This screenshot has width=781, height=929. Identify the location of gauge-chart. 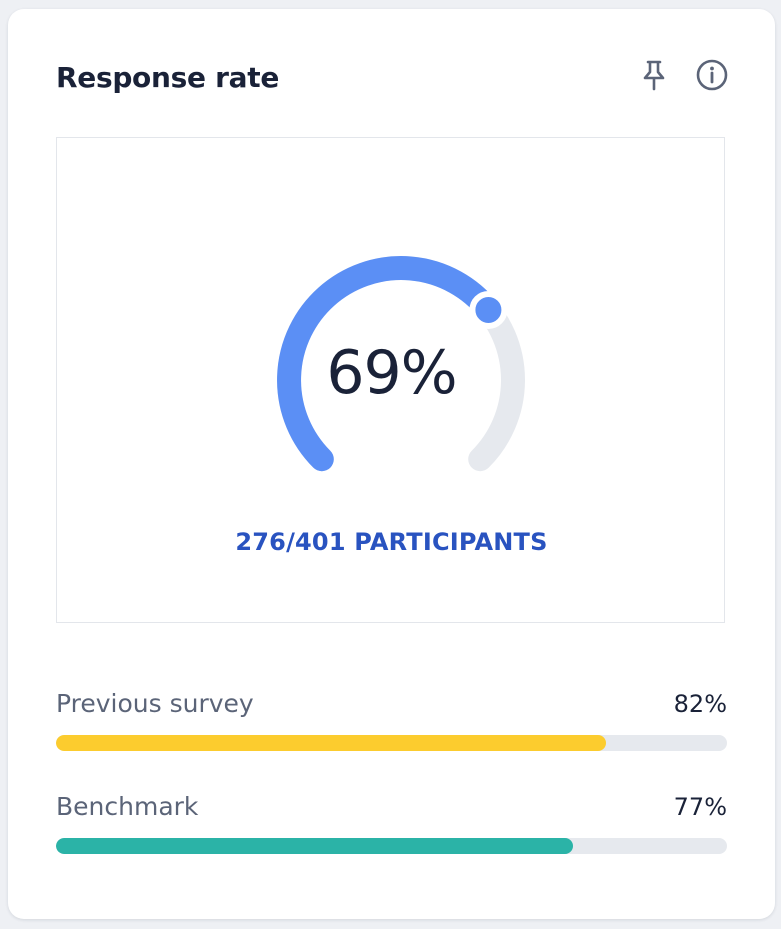
(401, 364).